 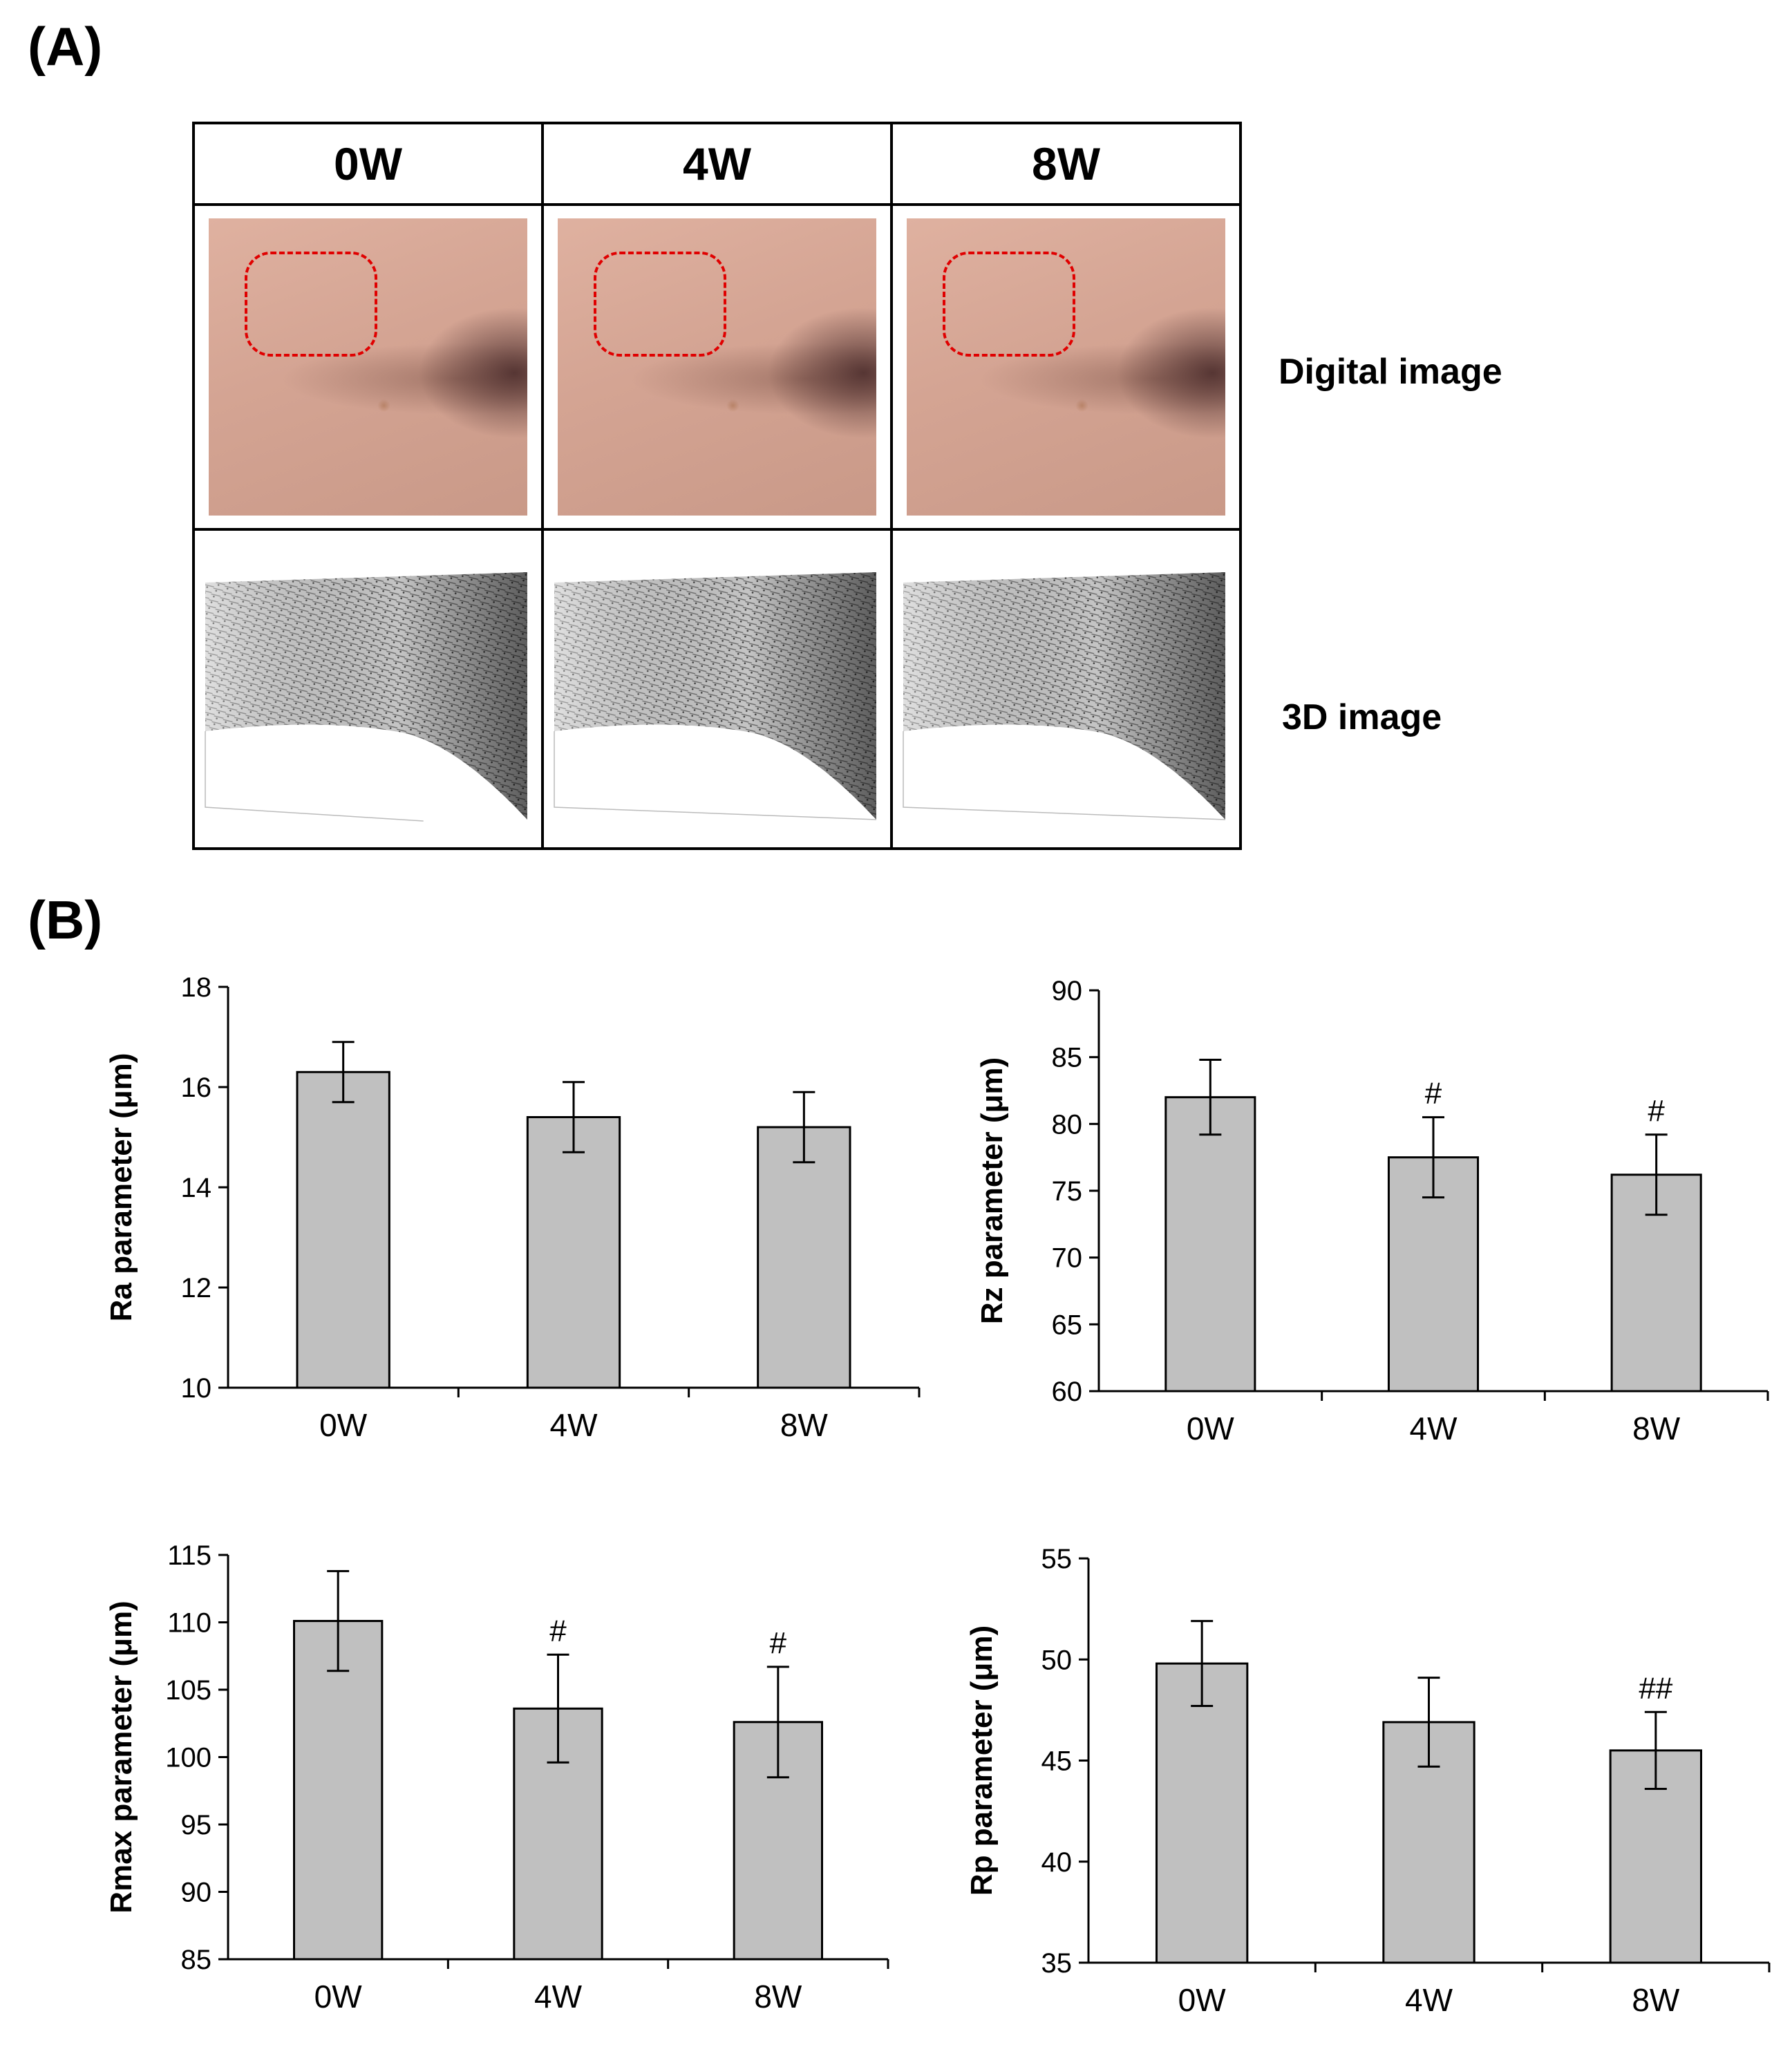 I want to click on column-title-0w: 0W, so click(x=370, y=163).